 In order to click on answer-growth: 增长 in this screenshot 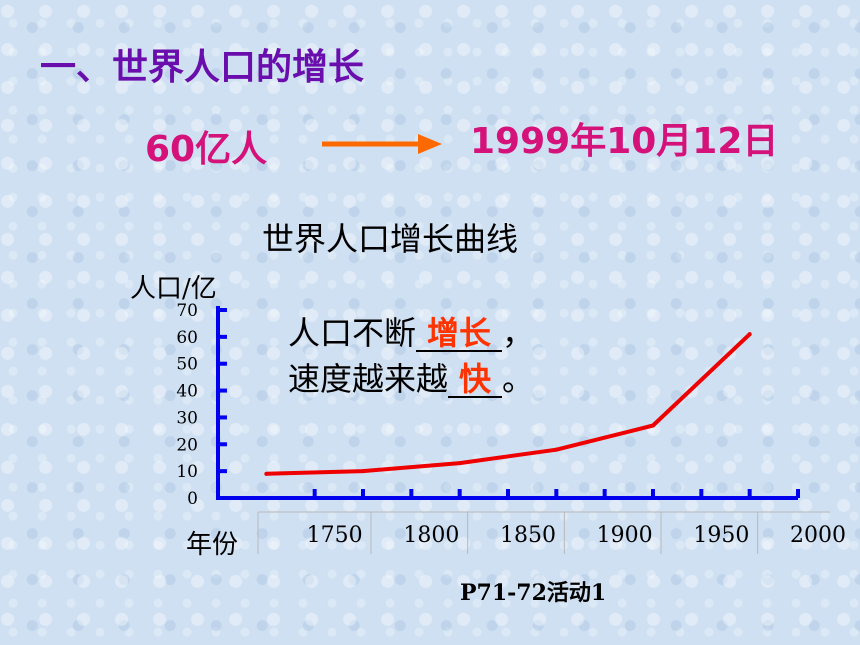, I will do `click(459, 333)`.